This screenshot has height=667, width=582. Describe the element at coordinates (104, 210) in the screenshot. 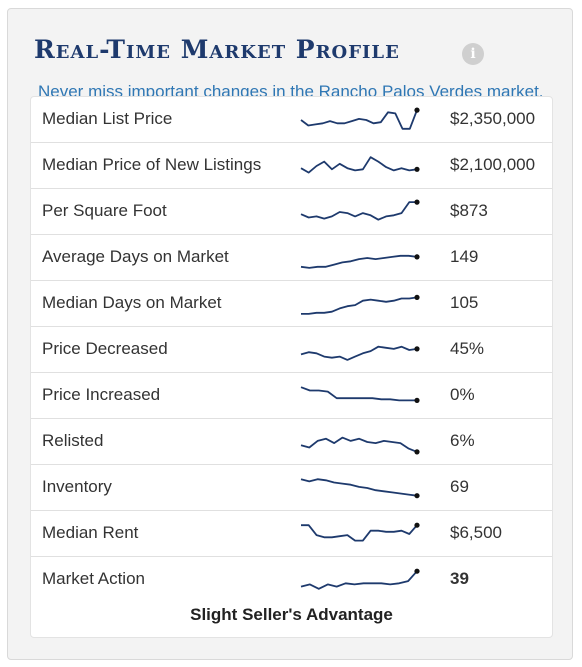

I see `metric-label: Per Square Foot` at that location.